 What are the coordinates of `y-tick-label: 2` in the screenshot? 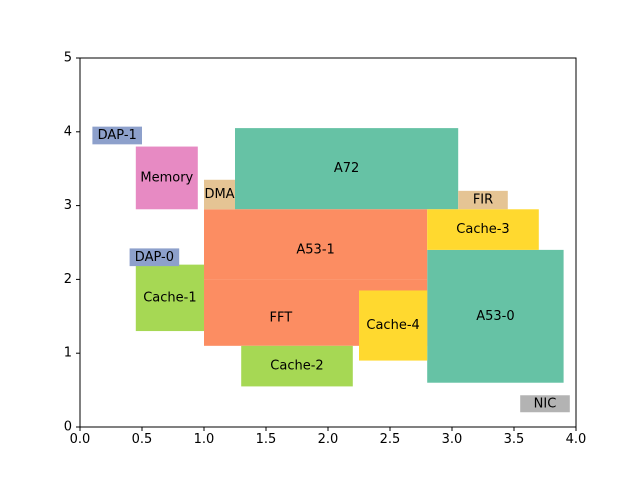 It's located at (68, 279).